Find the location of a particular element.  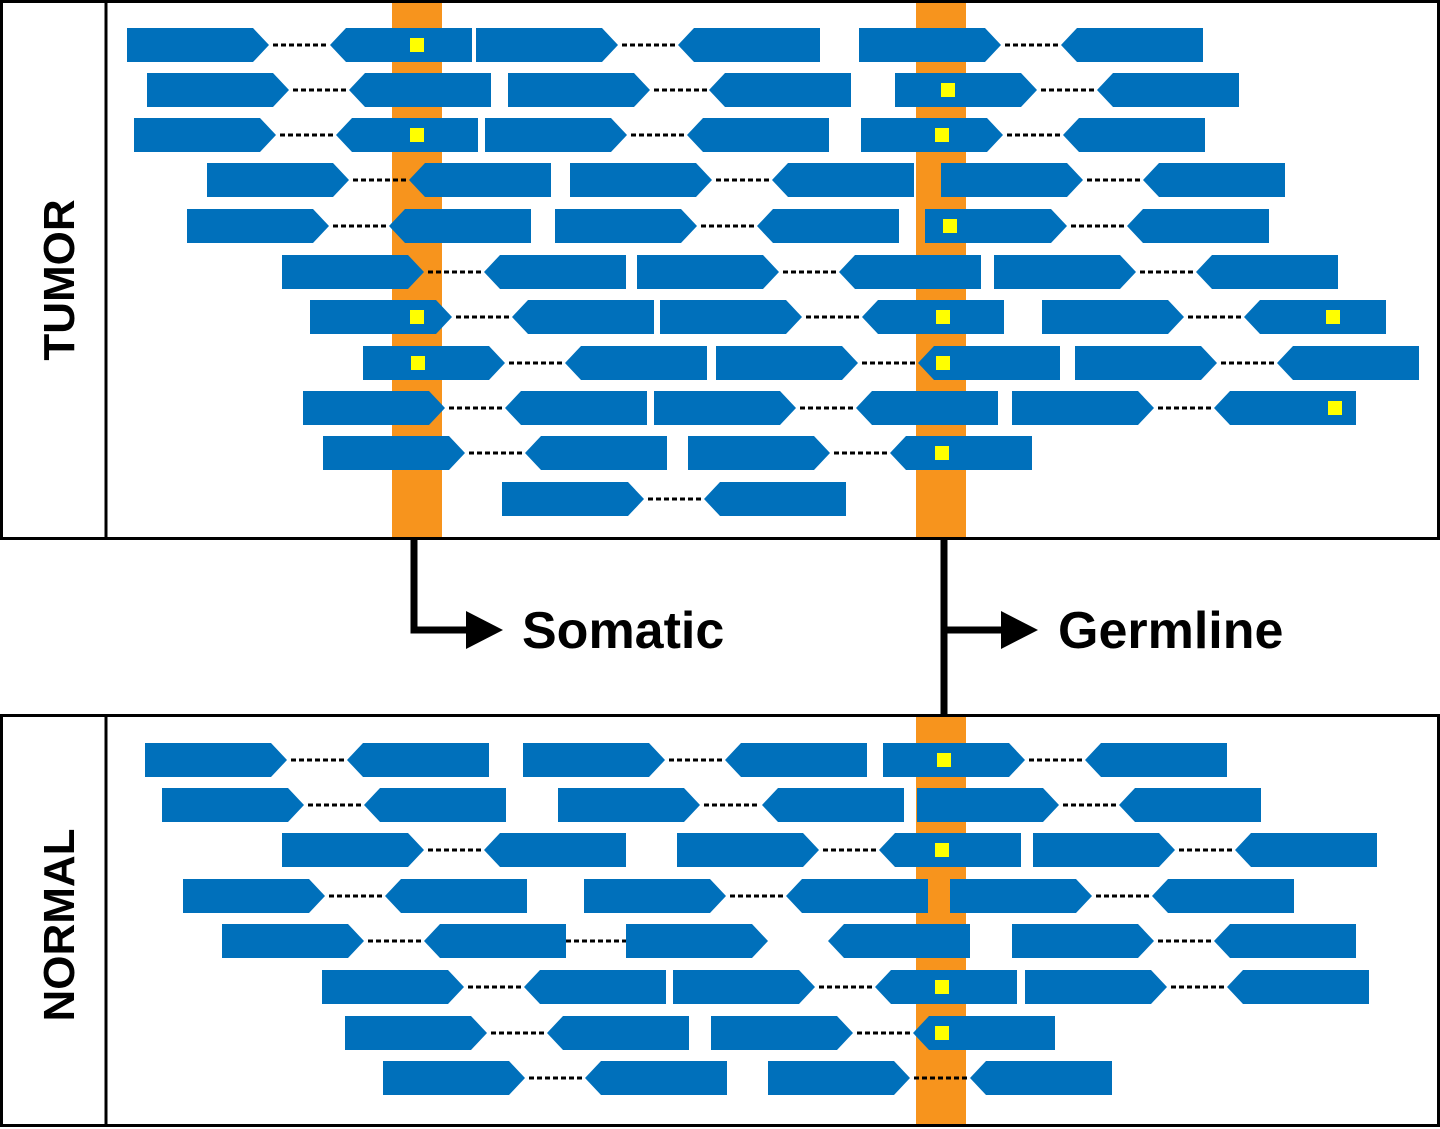

germline-connector: Germline is located at coordinates (1111, 627).